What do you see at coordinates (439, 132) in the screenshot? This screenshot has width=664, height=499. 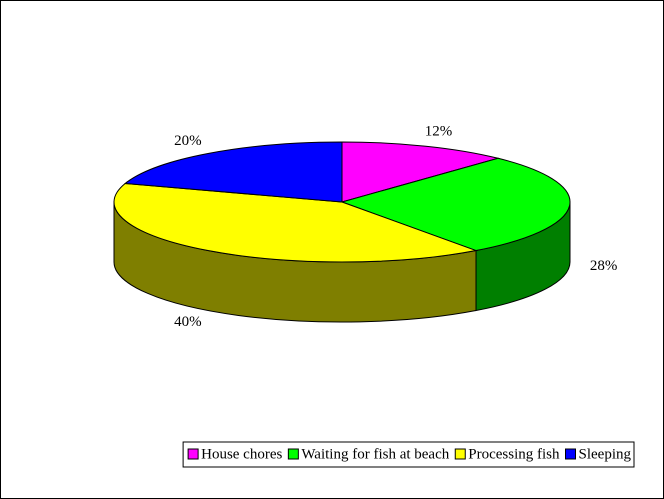 I see `data-label: 12%` at bounding box center [439, 132].